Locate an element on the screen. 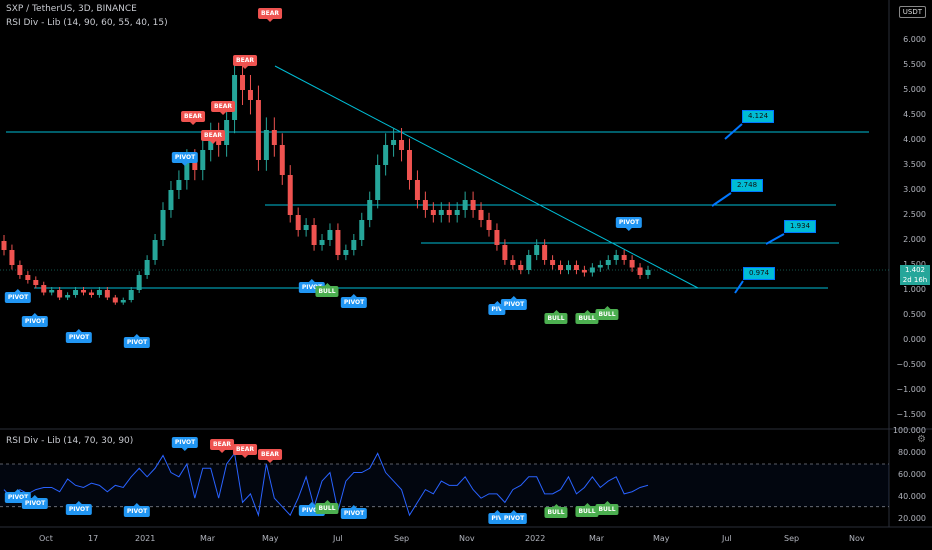 This screenshot has width=932, height=550. time-tick: 2022 is located at coordinates (535, 538).